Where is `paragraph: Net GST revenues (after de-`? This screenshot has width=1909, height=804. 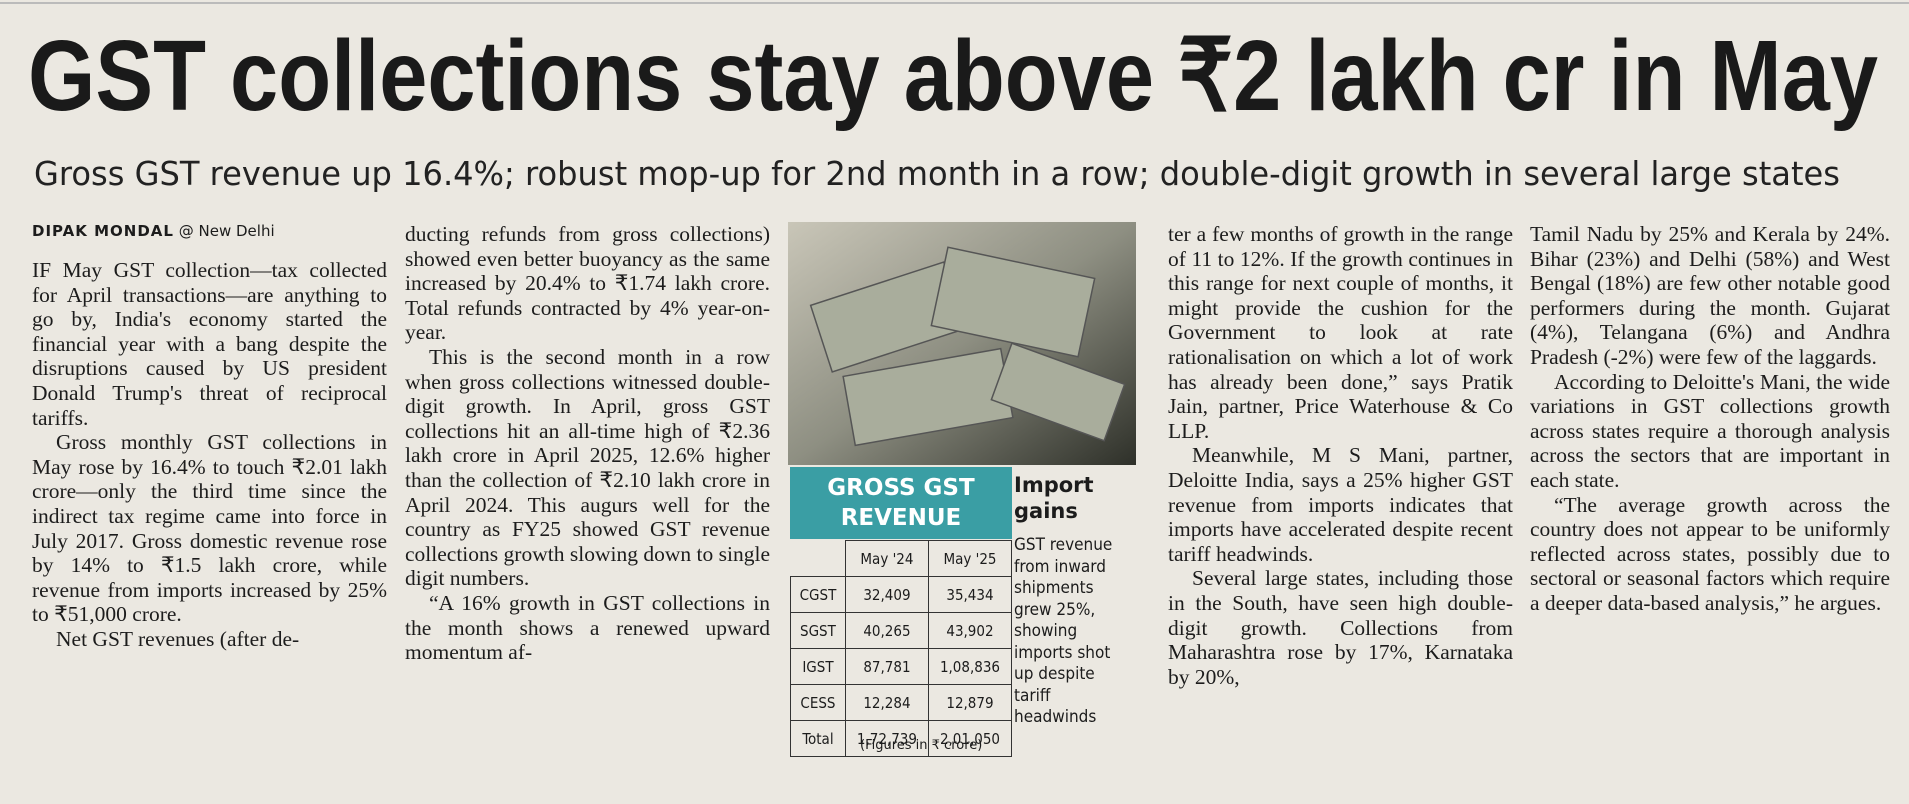 paragraph: Net GST revenues (after de- is located at coordinates (178, 638).